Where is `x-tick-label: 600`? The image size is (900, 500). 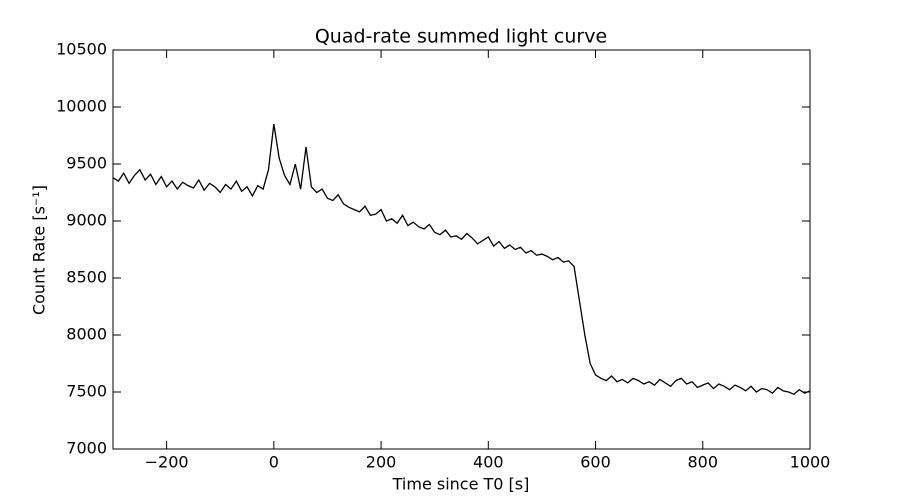 x-tick-label: 600 is located at coordinates (595, 462).